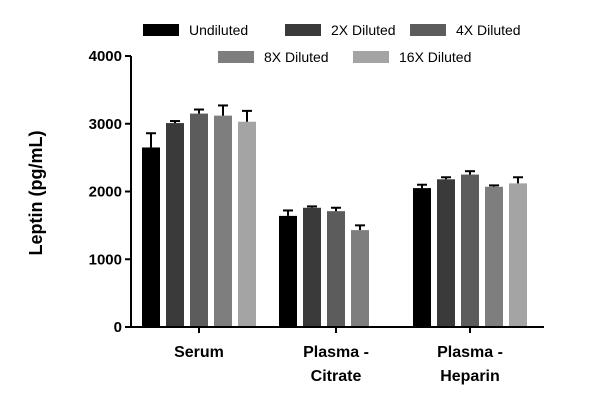 This screenshot has width=600, height=414. I want to click on y-tick-label: 3000, so click(105, 124).